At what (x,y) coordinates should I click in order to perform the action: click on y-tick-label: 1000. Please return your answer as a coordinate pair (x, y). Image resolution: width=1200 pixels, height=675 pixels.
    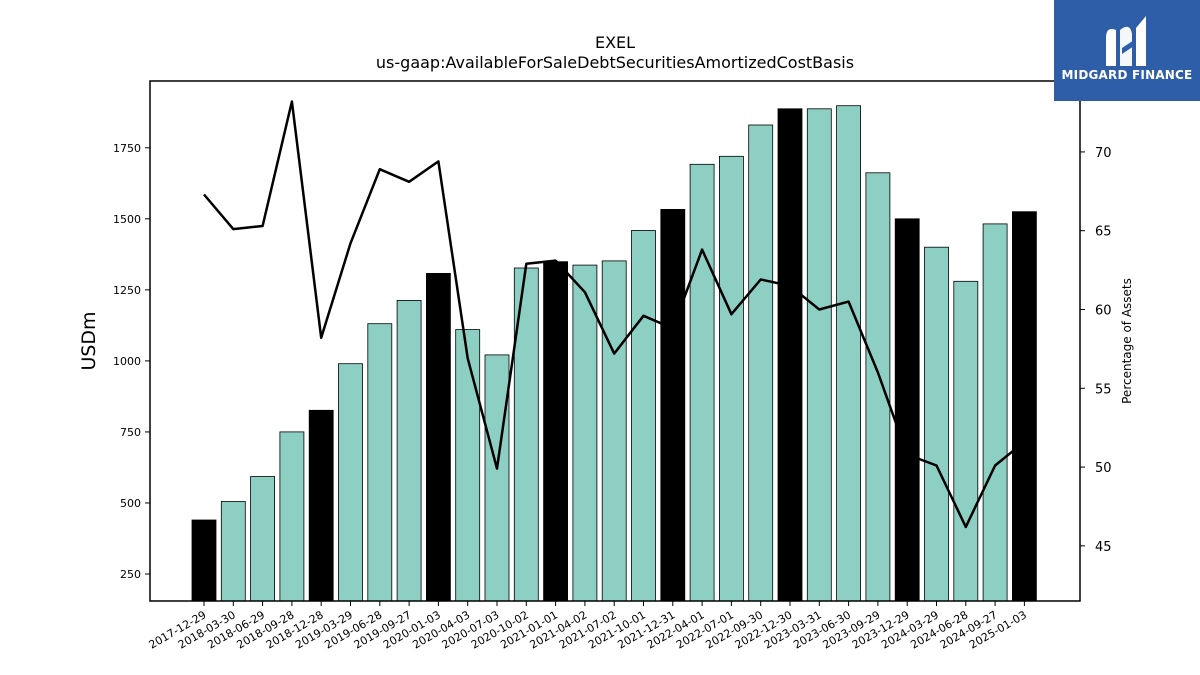
    Looking at the image, I should click on (127, 361).